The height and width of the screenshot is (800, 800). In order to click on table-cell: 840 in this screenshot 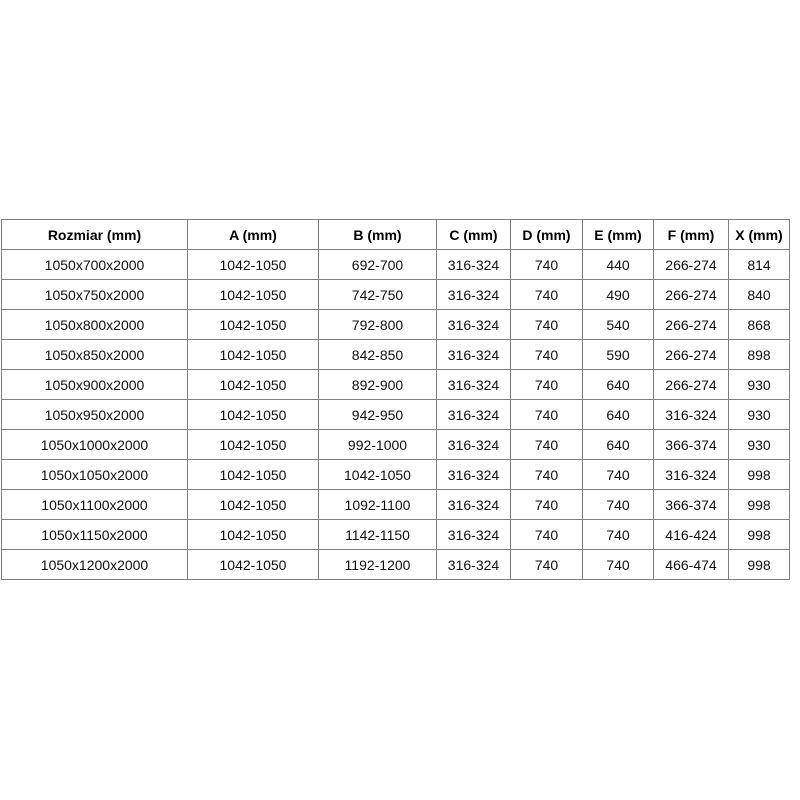, I will do `click(759, 294)`.